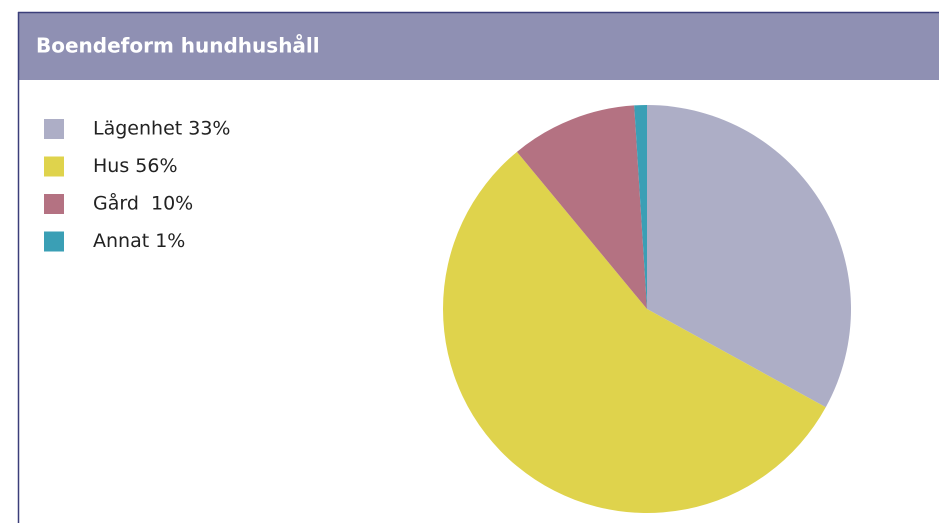 The image size is (939, 523). Describe the element at coordinates (143, 203) in the screenshot. I see `legend-label: Gård 10%` at that location.